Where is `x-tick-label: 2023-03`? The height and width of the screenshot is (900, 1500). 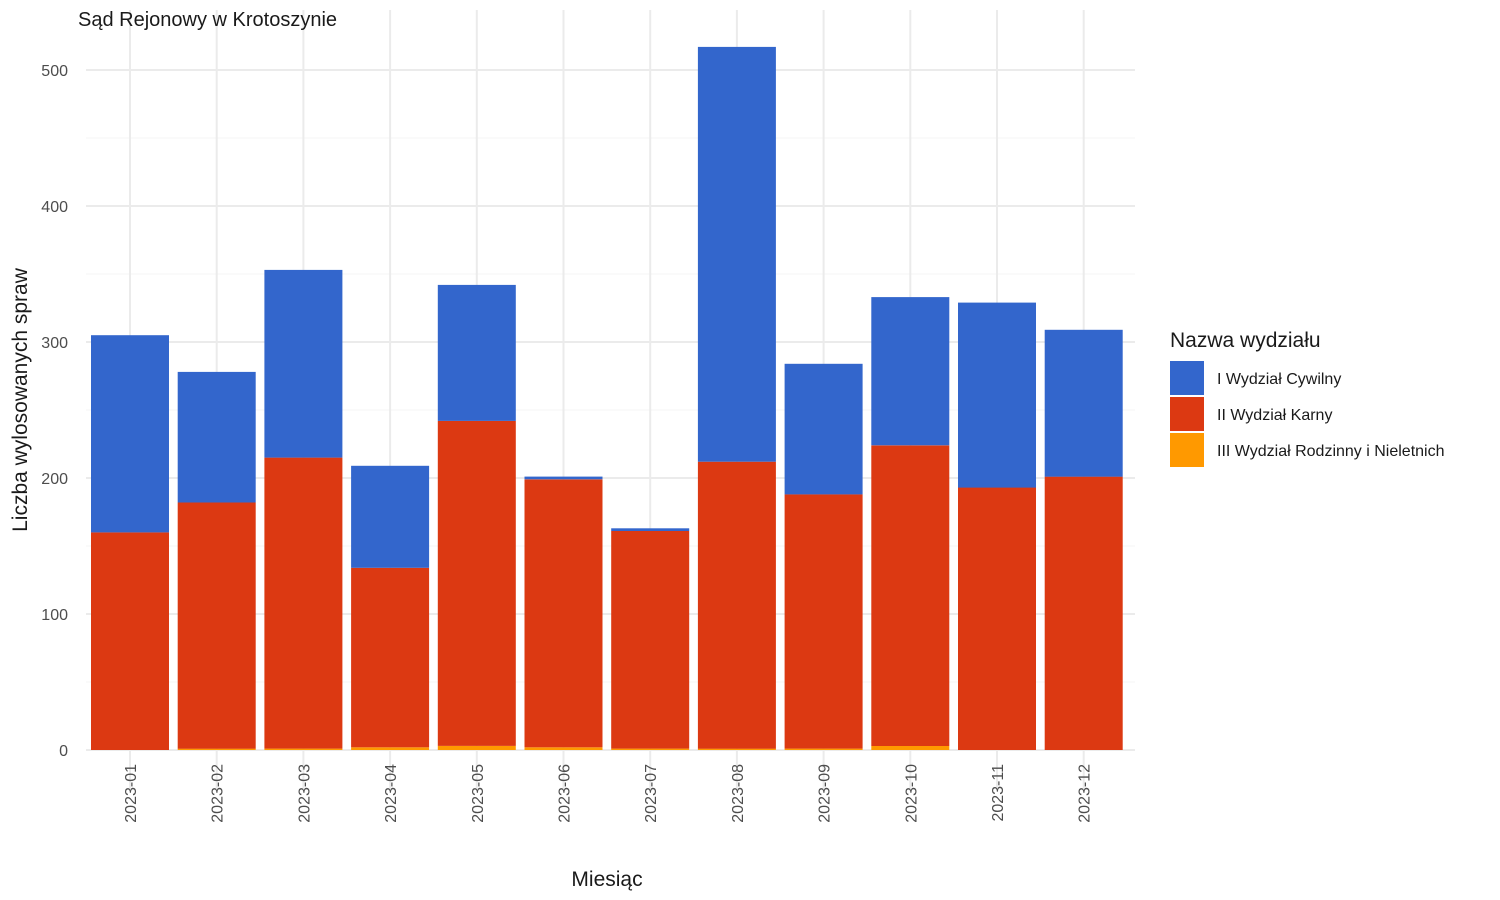 x-tick-label: 2023-03 is located at coordinates (304, 793).